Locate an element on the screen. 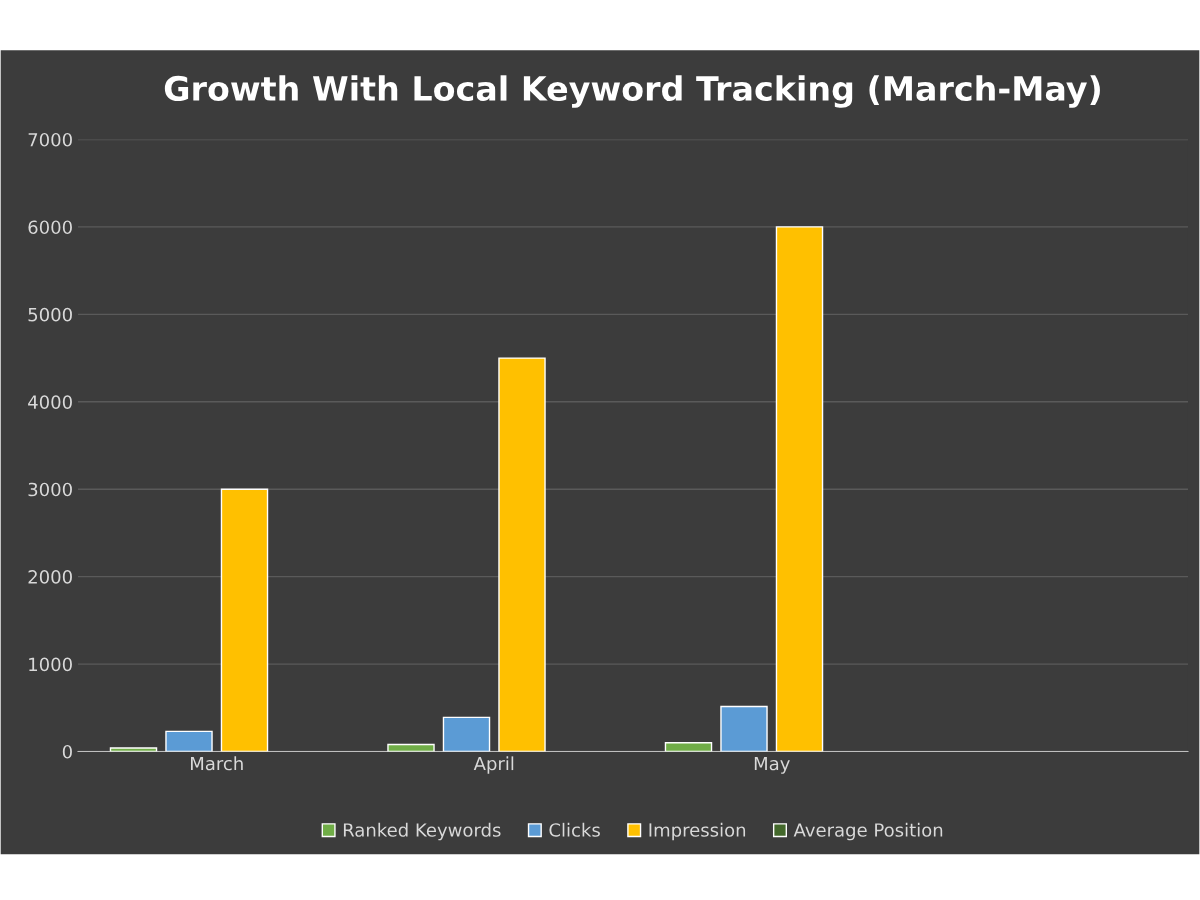 The image size is (1200, 900). legend-label: Ranked Keywords is located at coordinates (422, 831).